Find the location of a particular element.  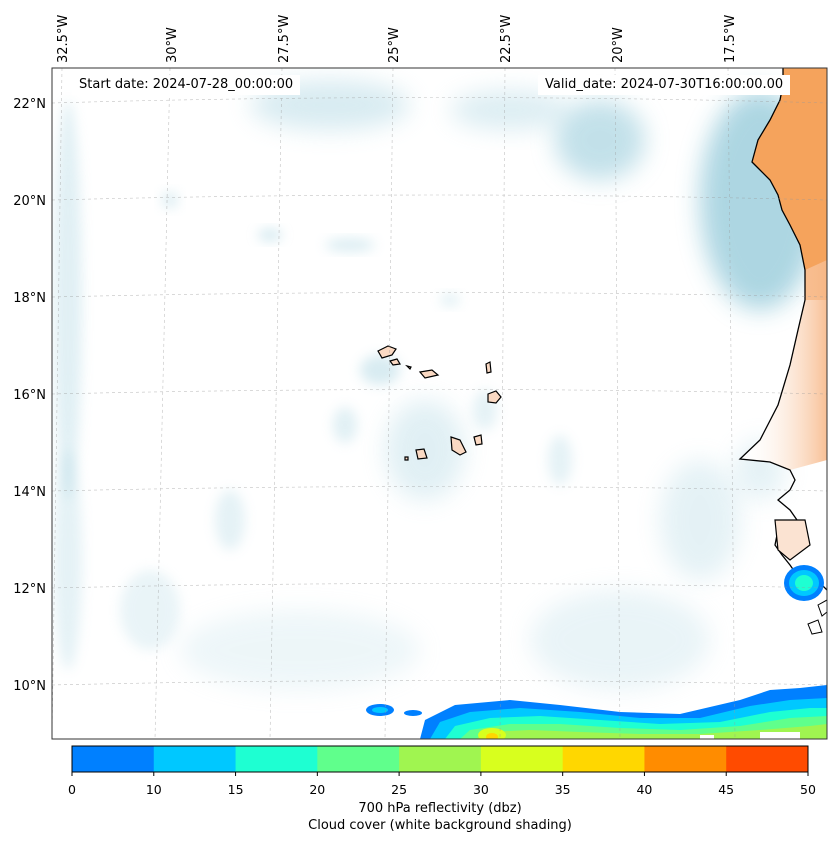

cape-verde-islands is located at coordinates (439, 403).